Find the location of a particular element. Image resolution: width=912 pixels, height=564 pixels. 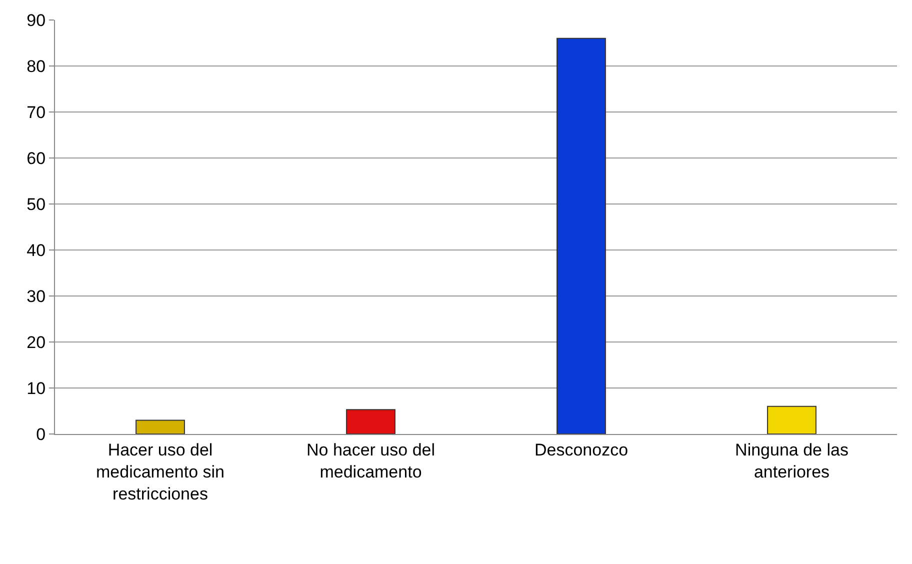

y-tick-label: 80 is located at coordinates (36, 66).